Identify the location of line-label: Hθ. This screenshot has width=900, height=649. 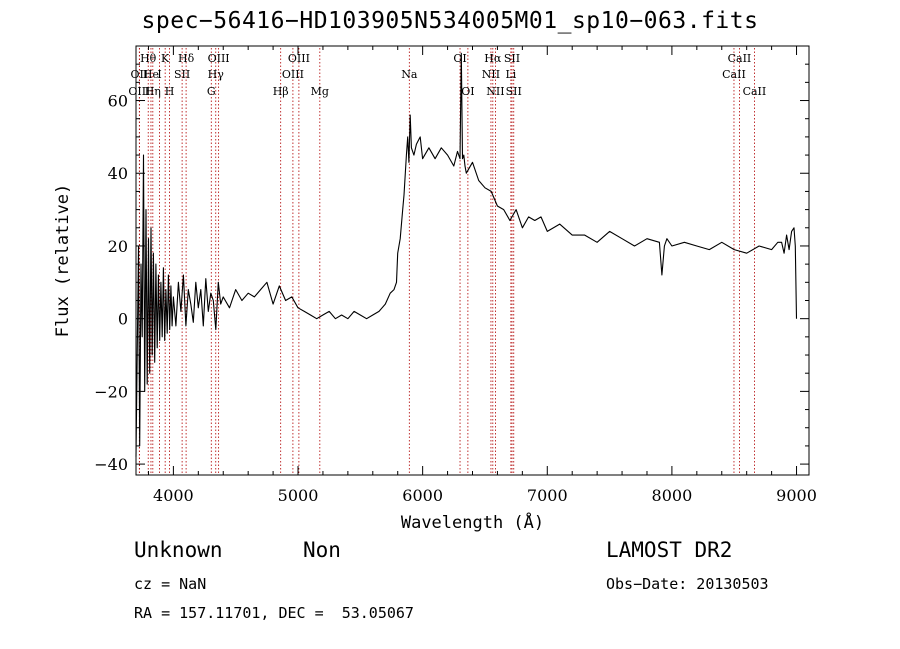
(148, 58).